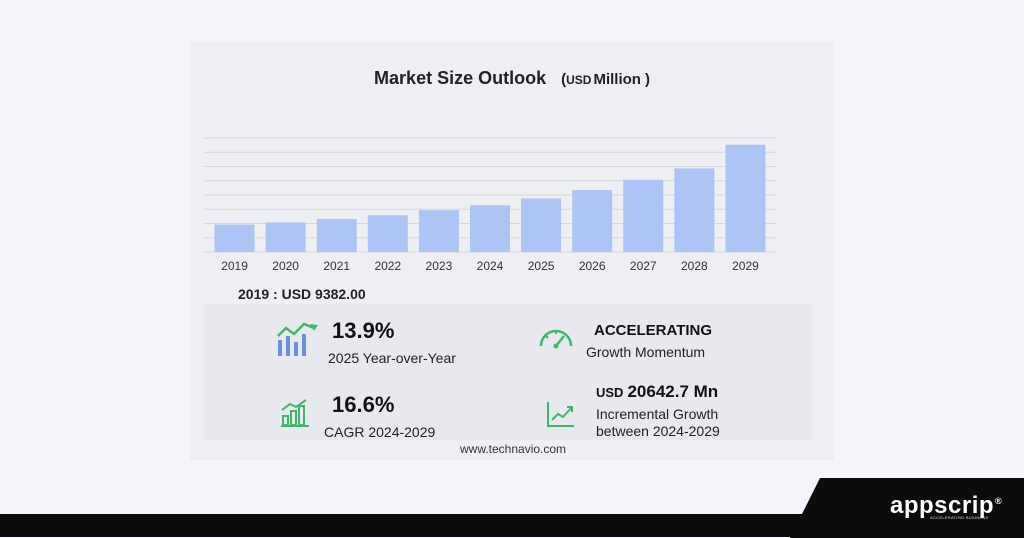 This screenshot has height=538, width=1024. Describe the element at coordinates (643, 266) in the screenshot. I see `x-tick-label: 2027` at that location.